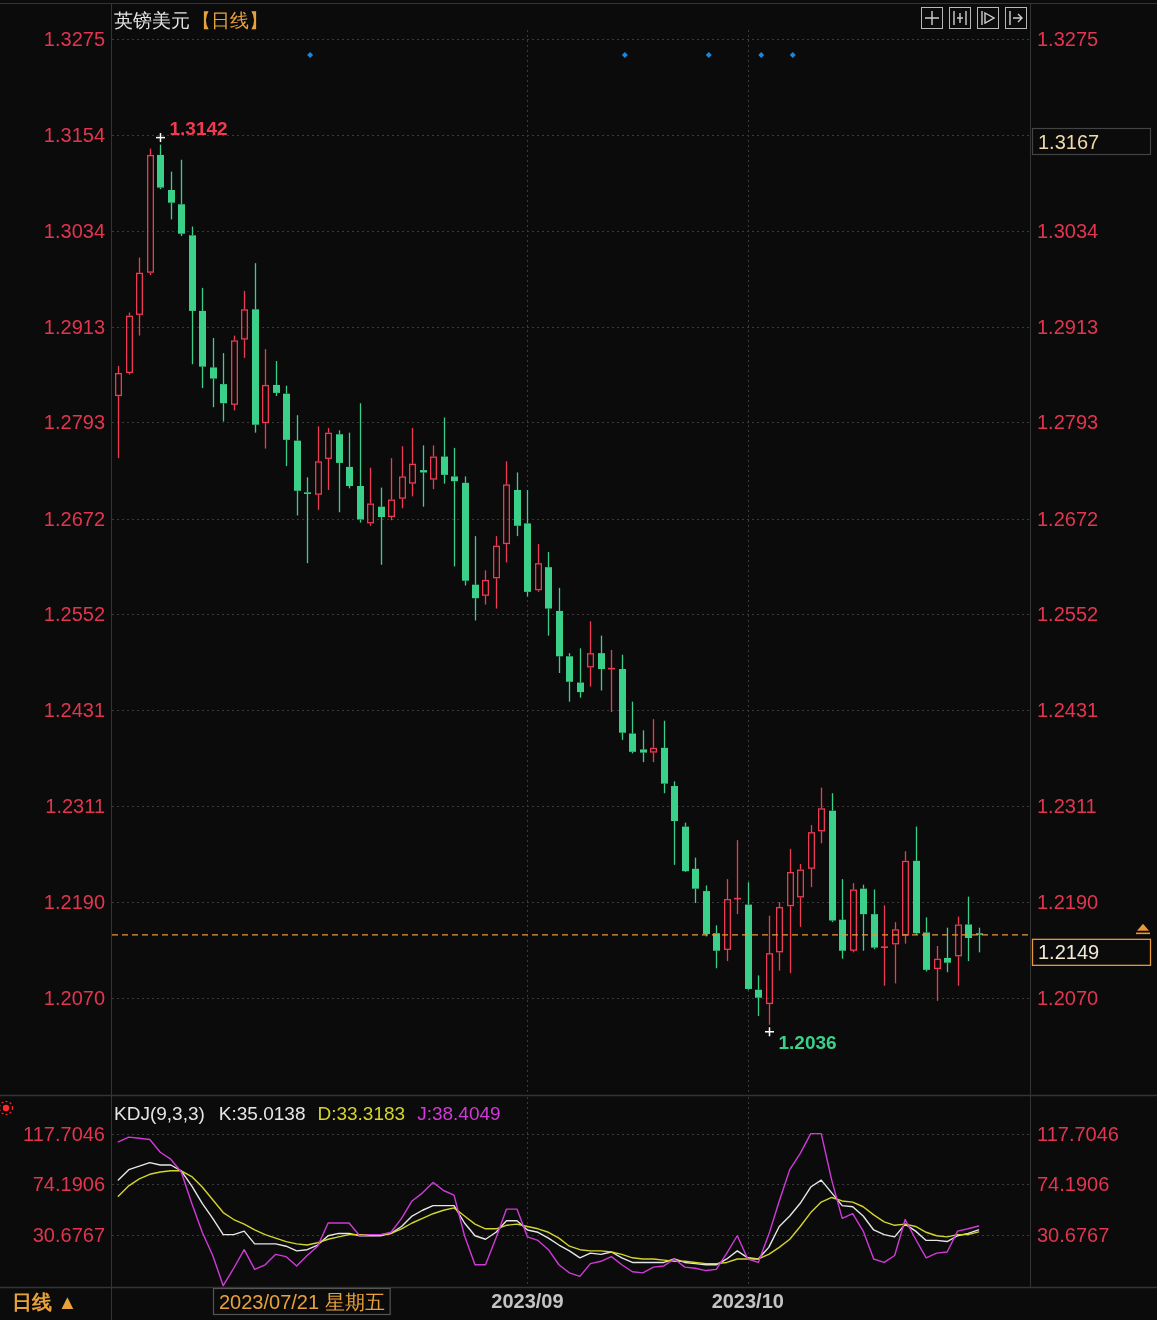 The width and height of the screenshot is (1157, 1320). Describe the element at coordinates (1068, 614) in the screenshot. I see `y2-tick-label: 1.2552` at that location.